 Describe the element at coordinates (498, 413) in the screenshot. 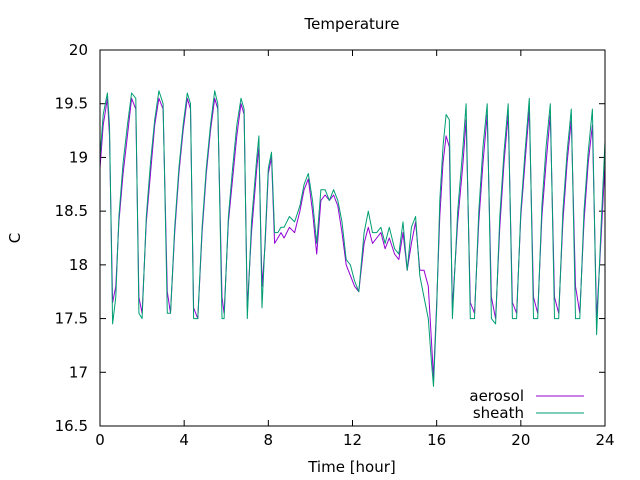

I see `legend-label-sheath: sheath` at that location.